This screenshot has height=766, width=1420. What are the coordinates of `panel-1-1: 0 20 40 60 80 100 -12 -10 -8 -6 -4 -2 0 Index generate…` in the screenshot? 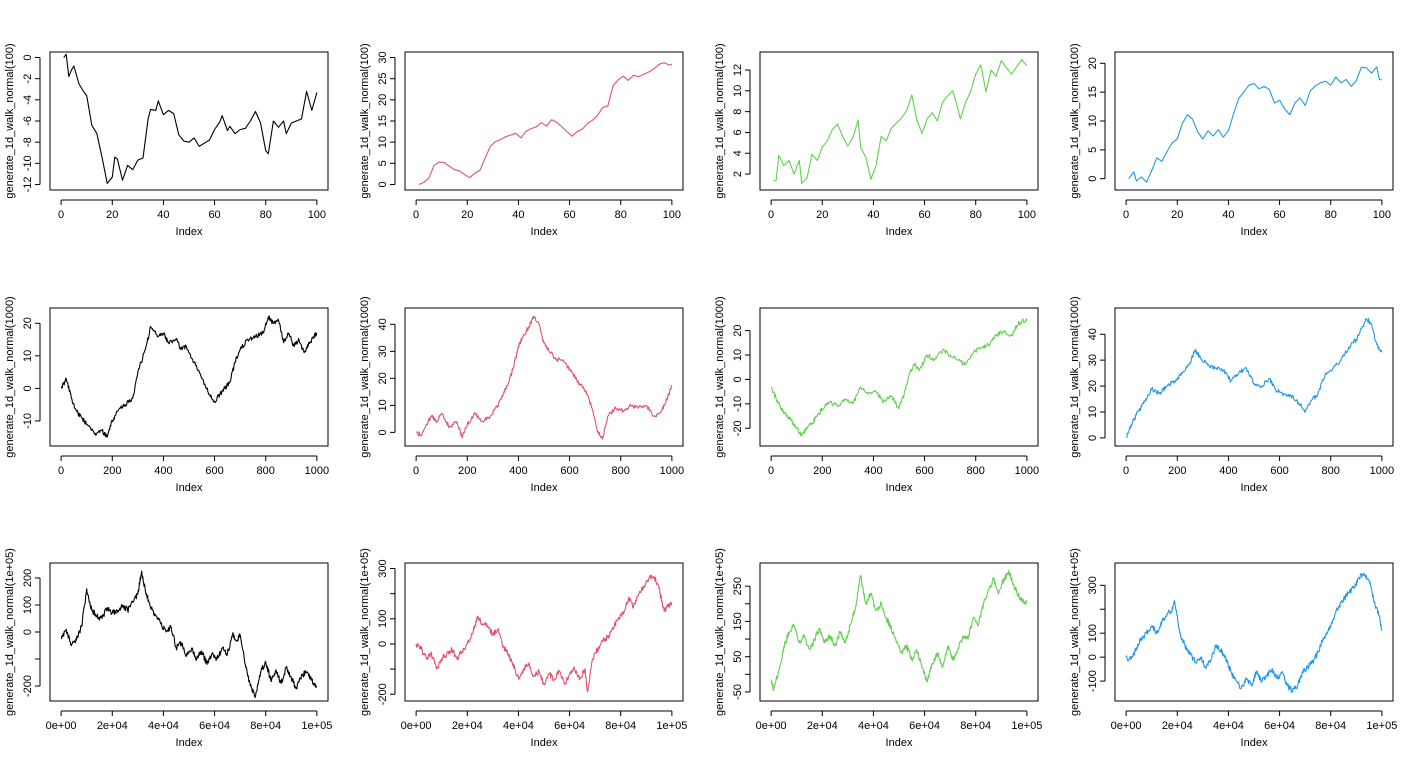 It's located at (166, 140).